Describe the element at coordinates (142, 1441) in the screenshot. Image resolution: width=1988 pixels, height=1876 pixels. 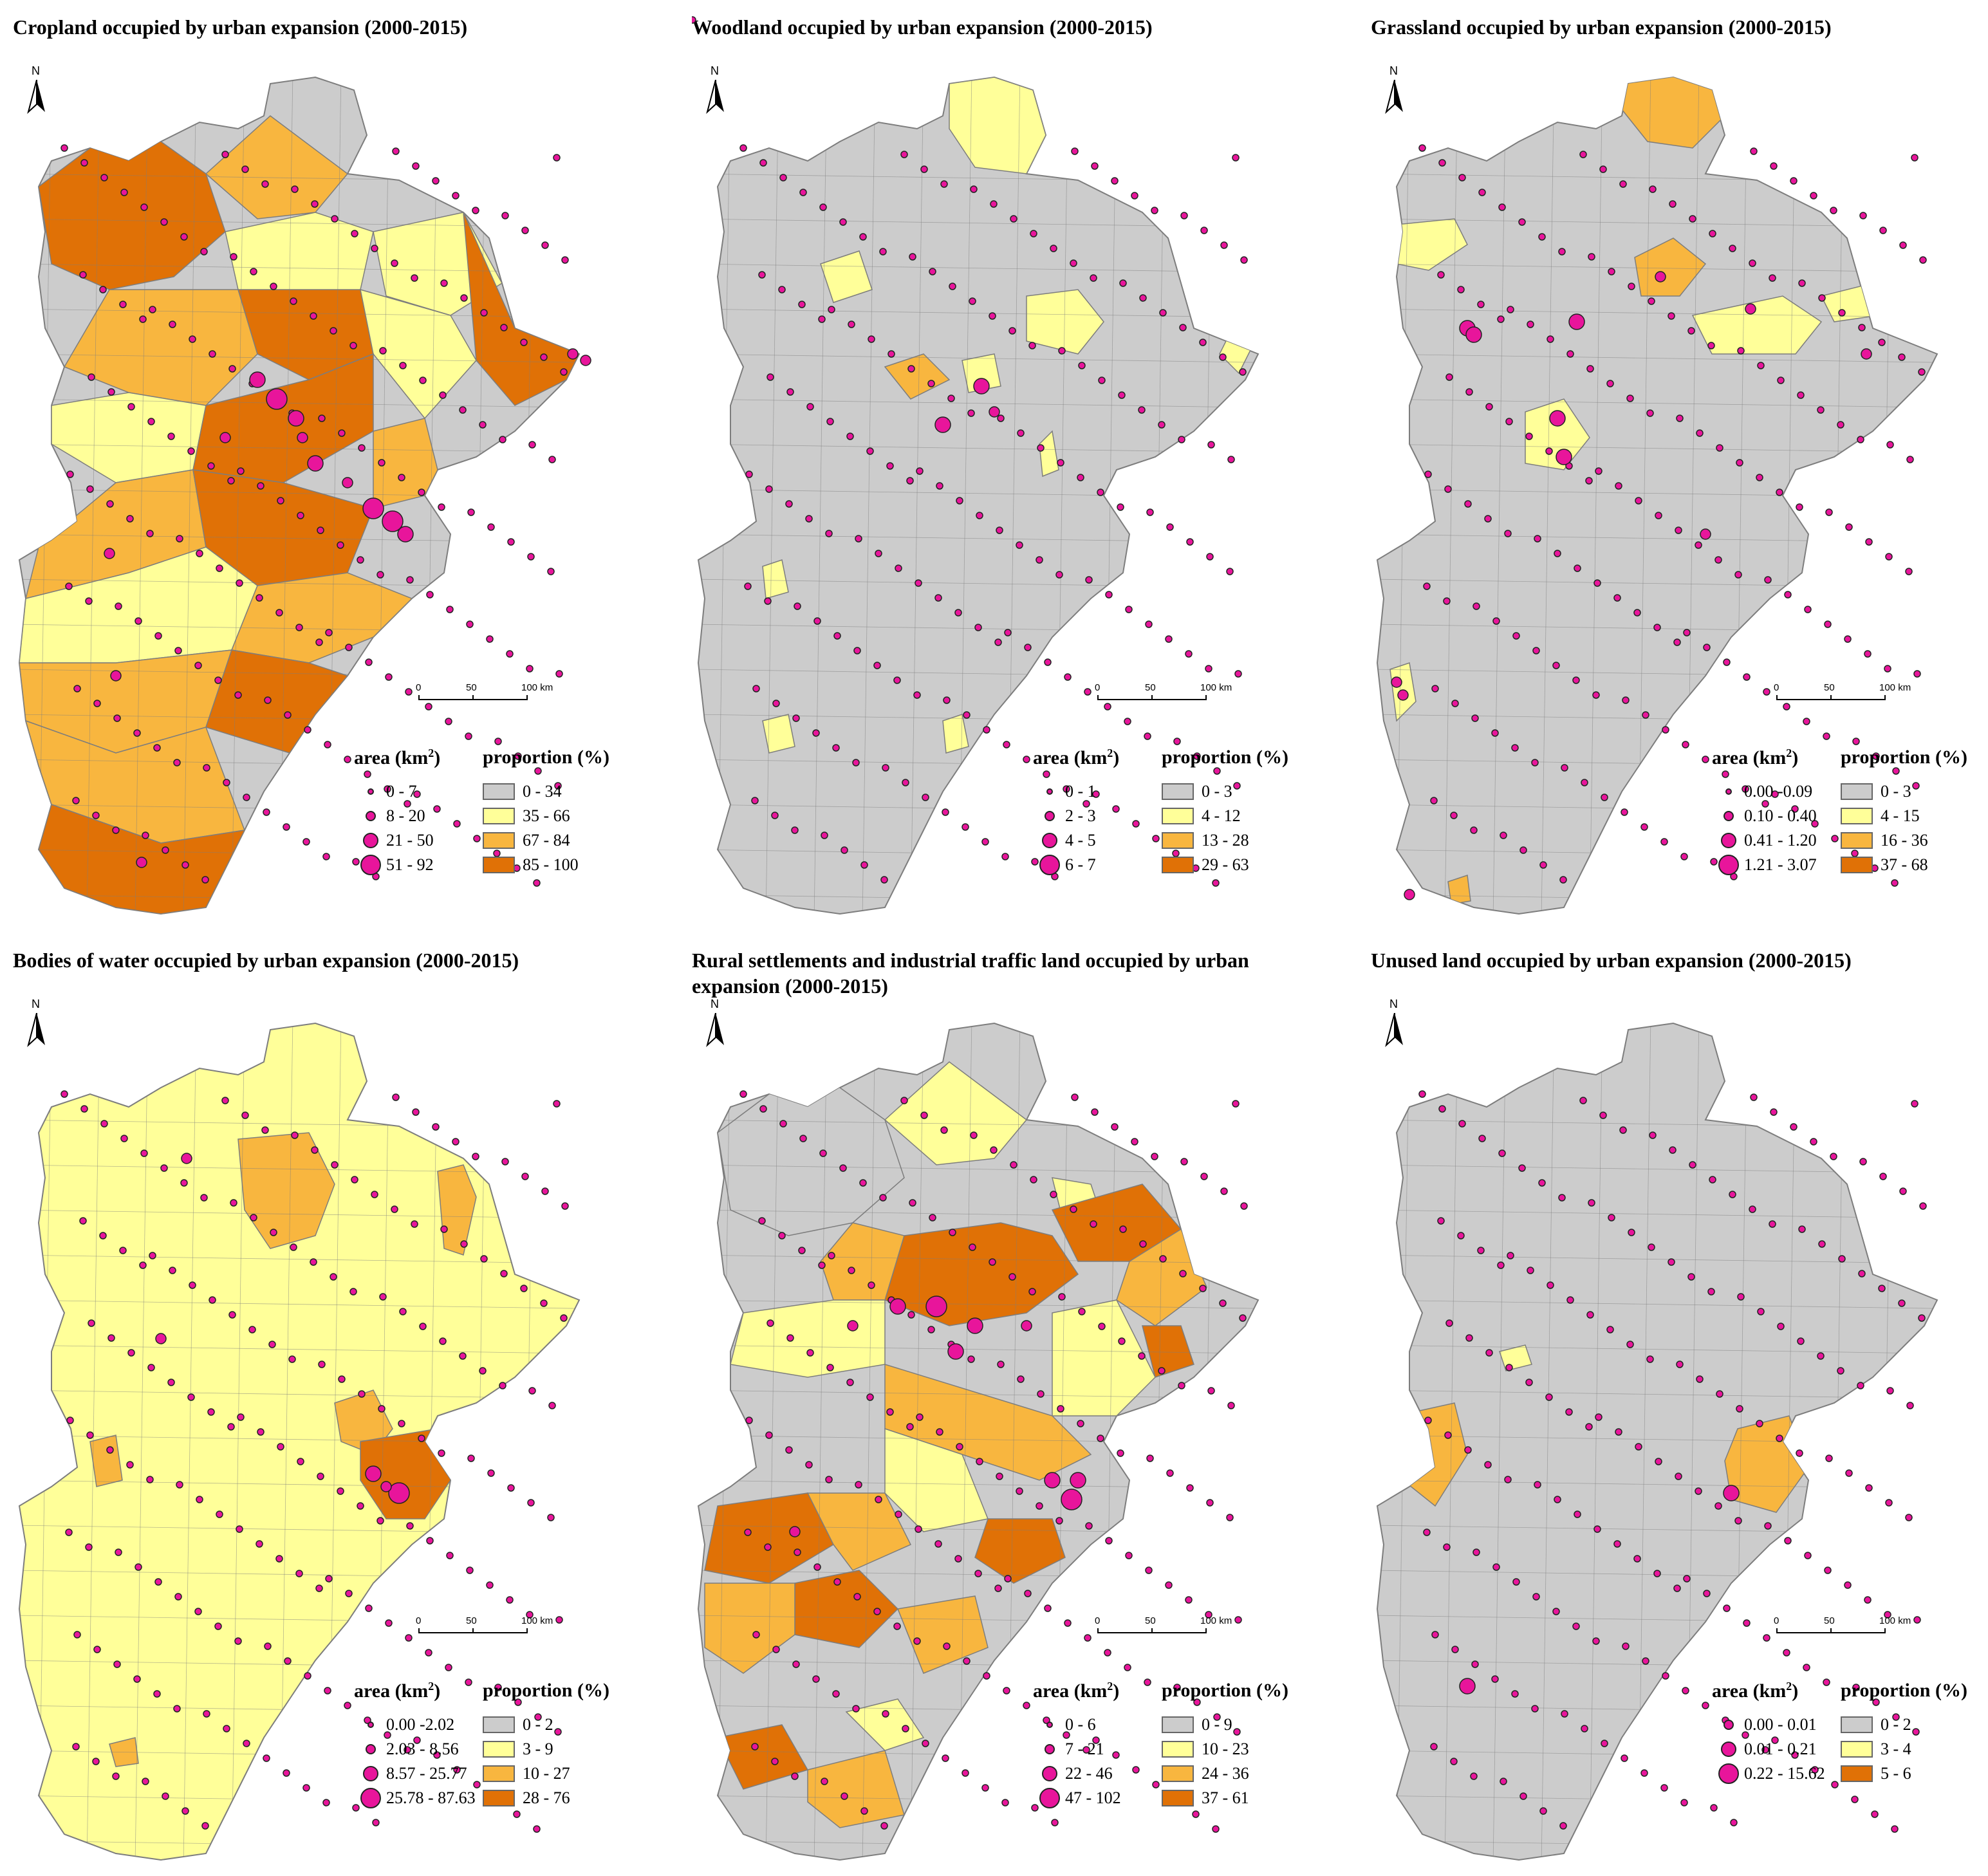
I see `county-boundary` at that location.